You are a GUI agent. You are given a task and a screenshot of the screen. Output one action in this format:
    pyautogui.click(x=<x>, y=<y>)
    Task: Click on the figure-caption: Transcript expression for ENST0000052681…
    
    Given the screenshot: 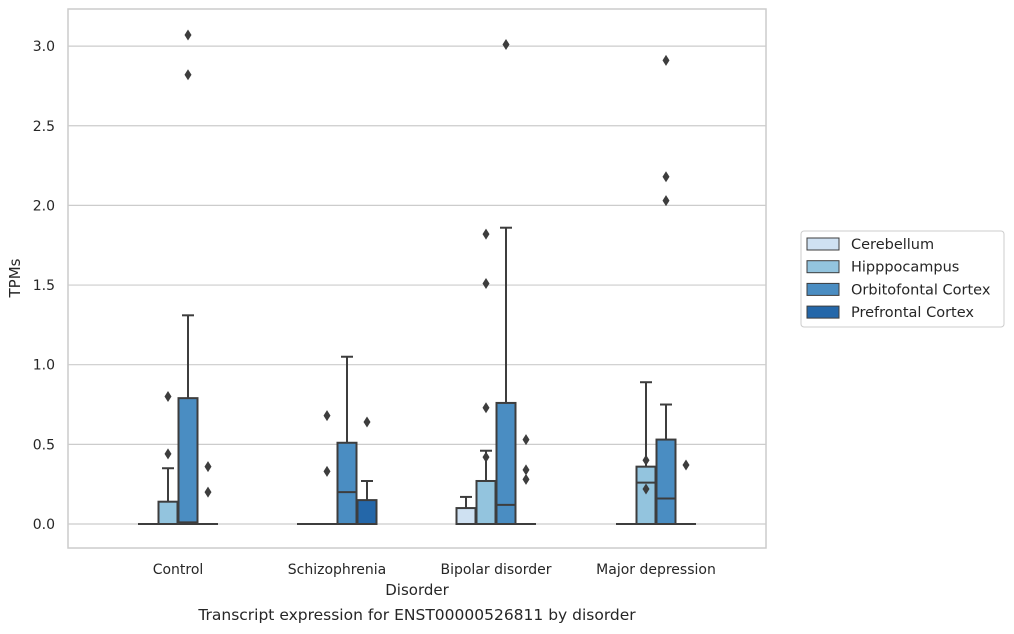 What is the action you would take?
    pyautogui.click(x=417, y=615)
    